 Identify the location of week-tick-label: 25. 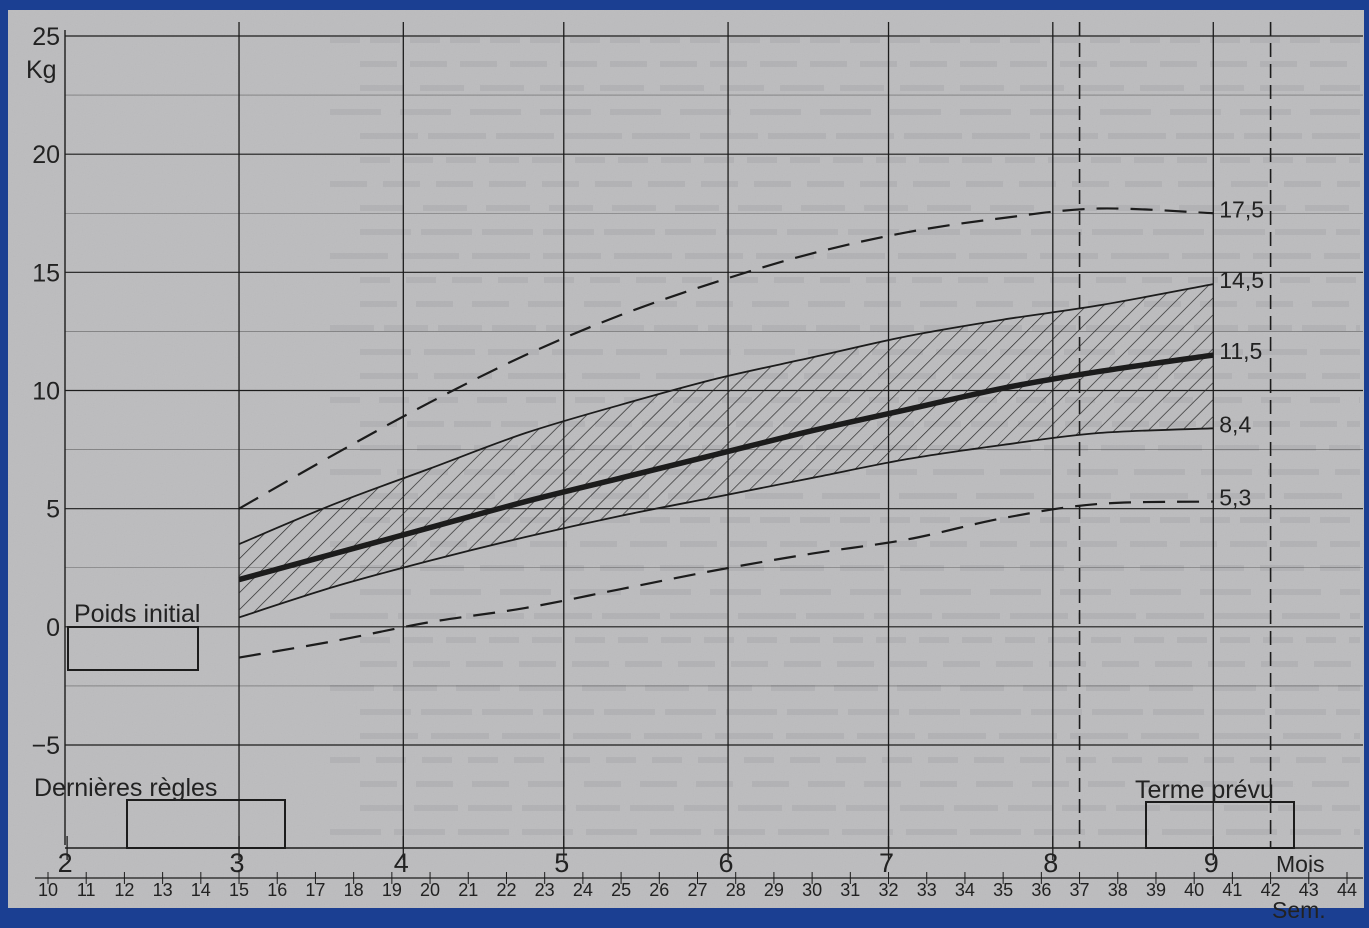
(621, 890).